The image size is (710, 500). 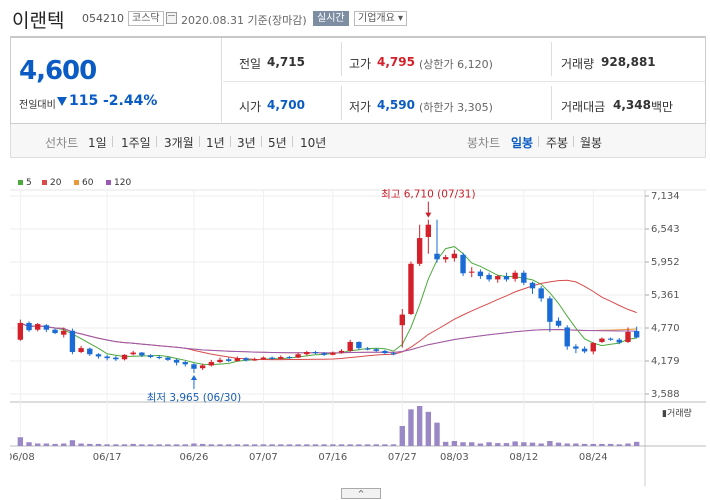 What do you see at coordinates (396, 105) in the screenshot?
I see `low-value: 4,590` at bounding box center [396, 105].